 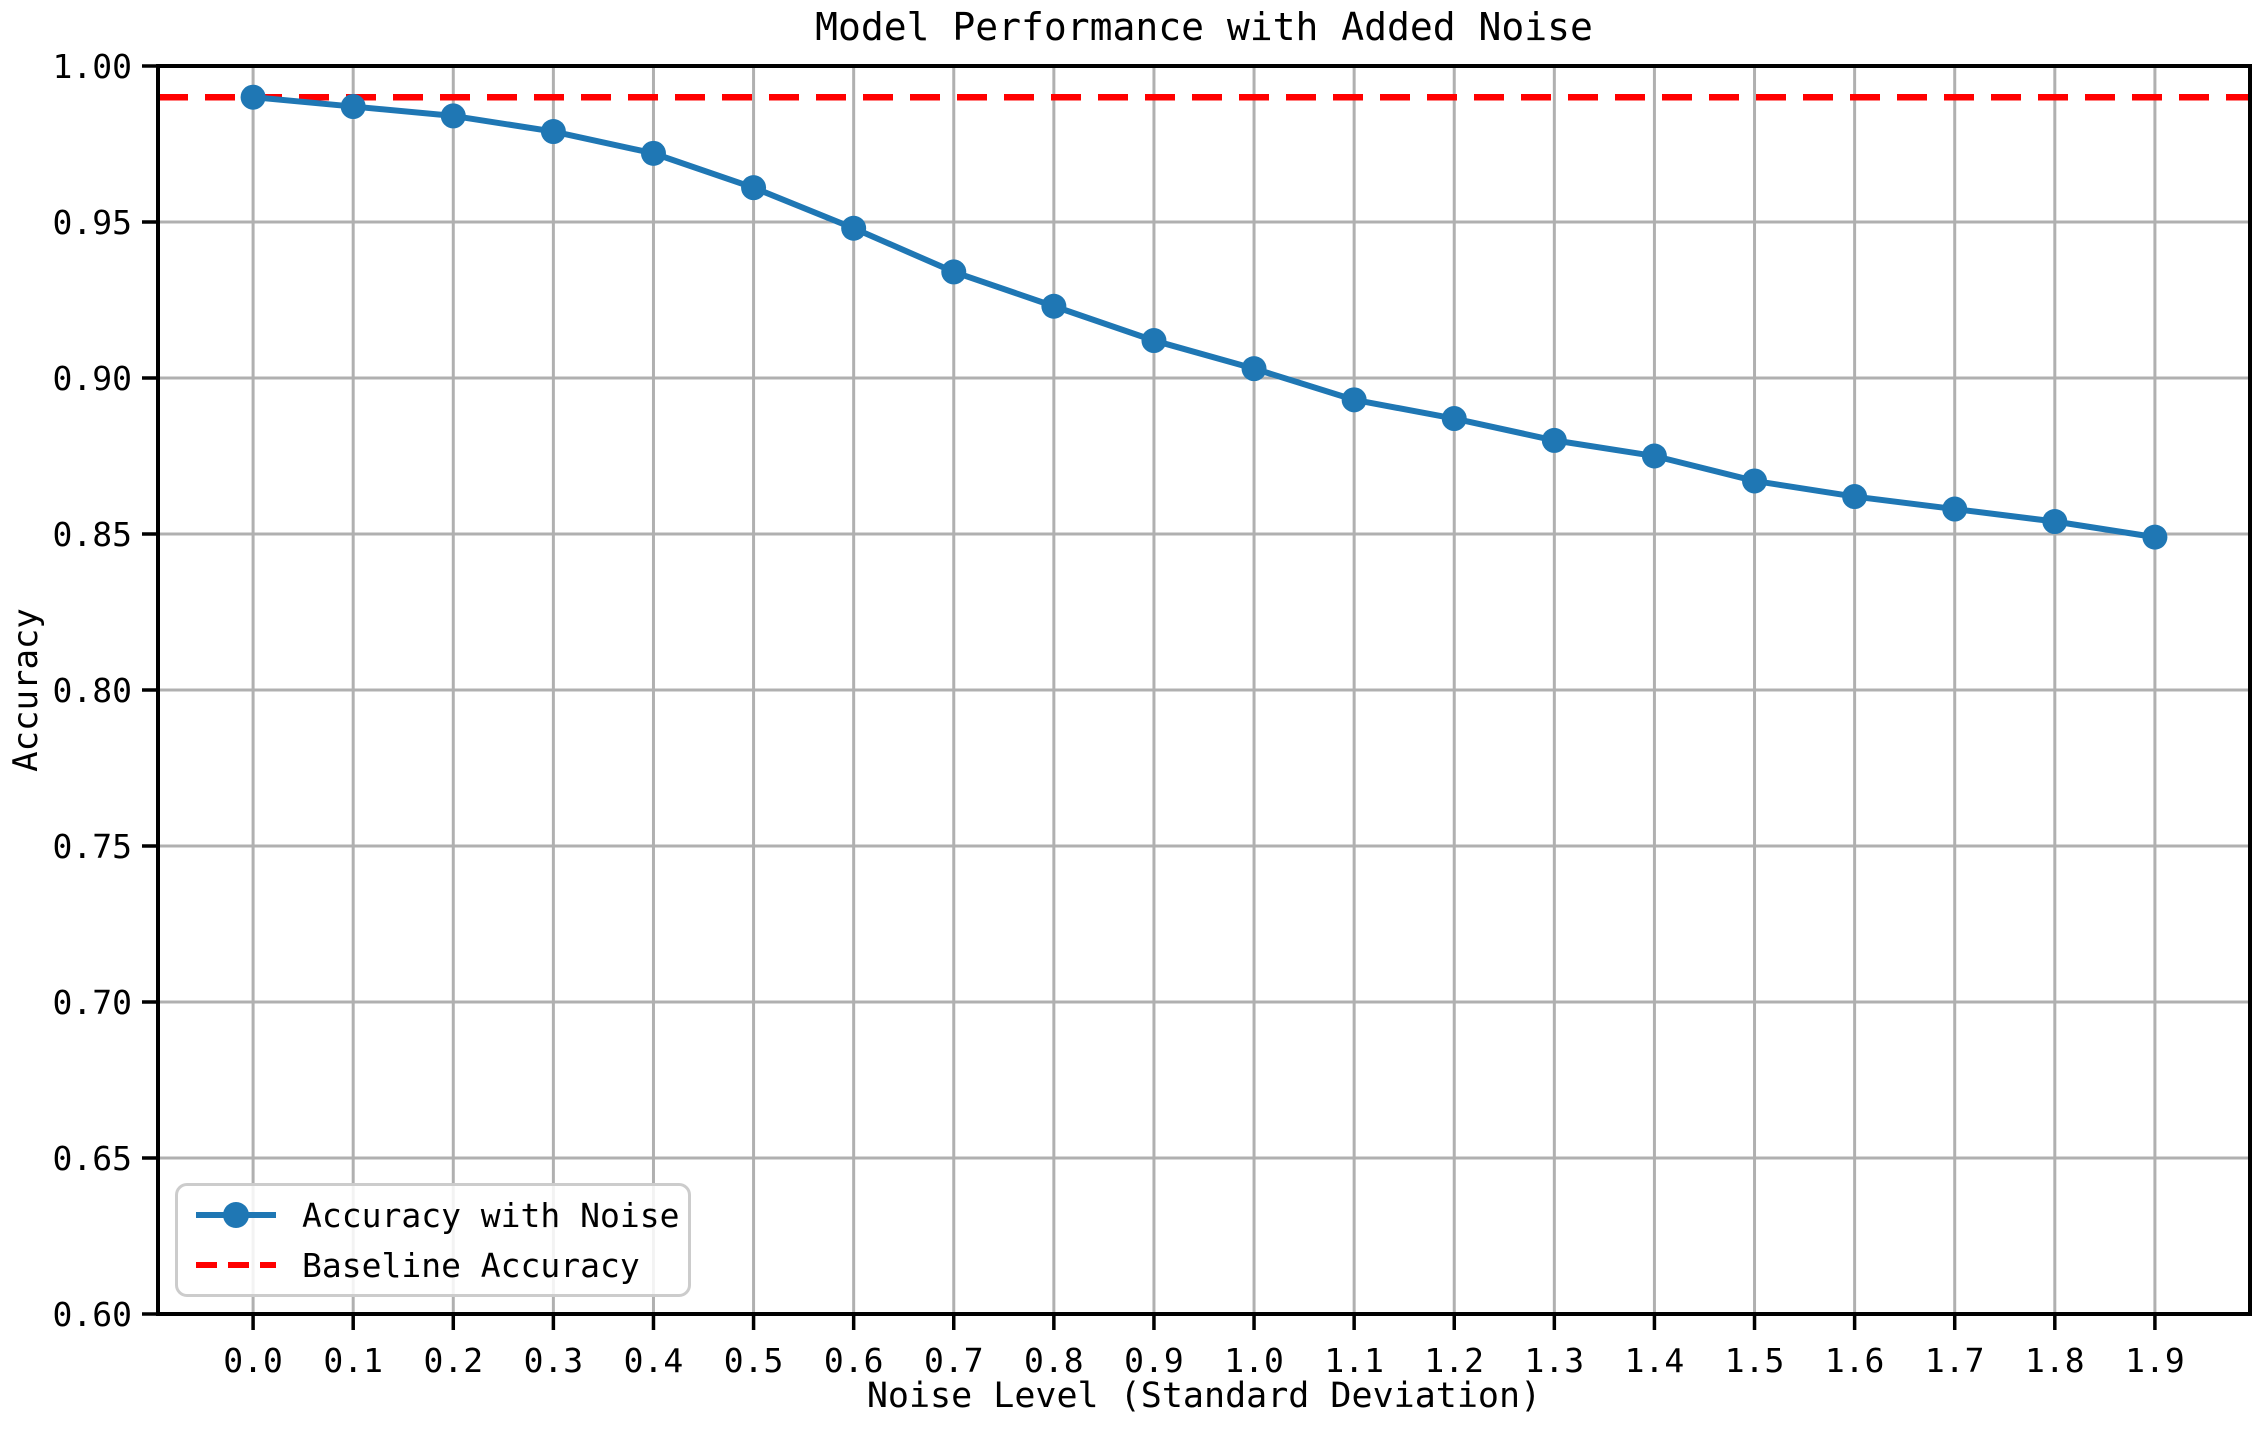 I want to click on x-tick-label: 1.9, so click(x=2155, y=1360).